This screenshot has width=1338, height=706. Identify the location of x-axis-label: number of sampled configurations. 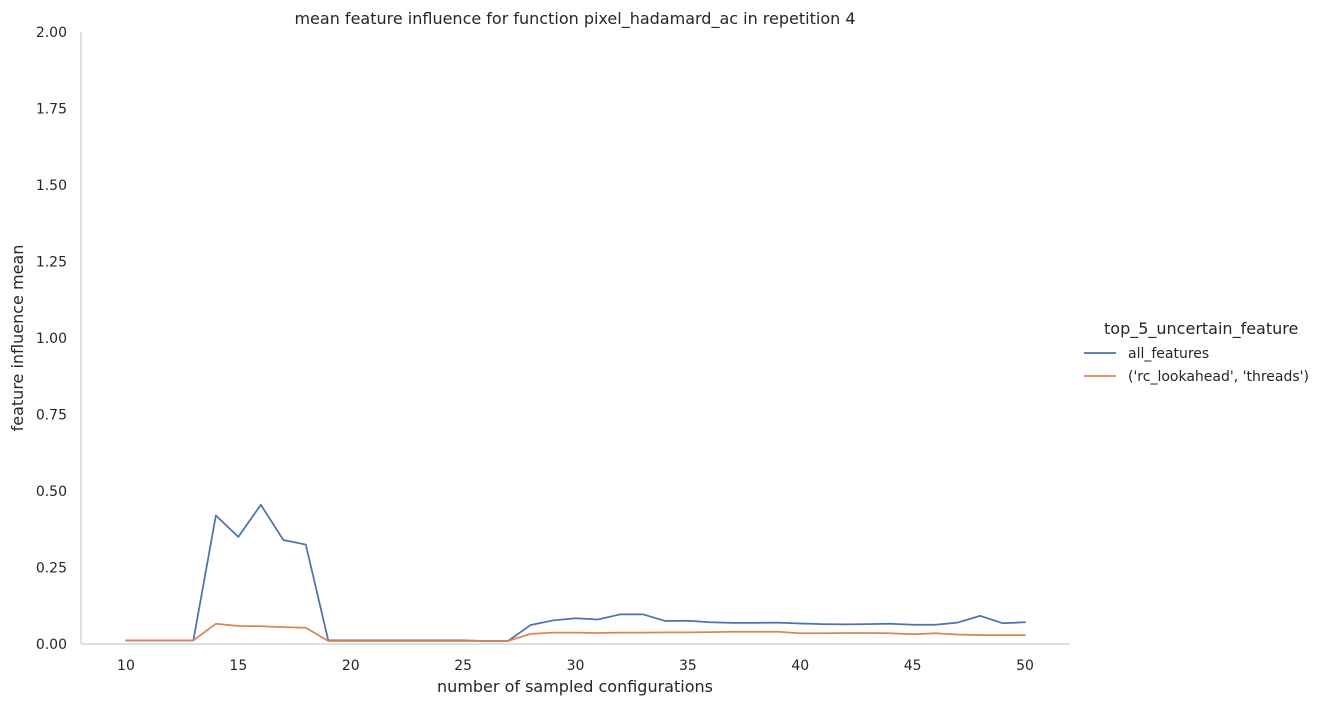
(575, 686).